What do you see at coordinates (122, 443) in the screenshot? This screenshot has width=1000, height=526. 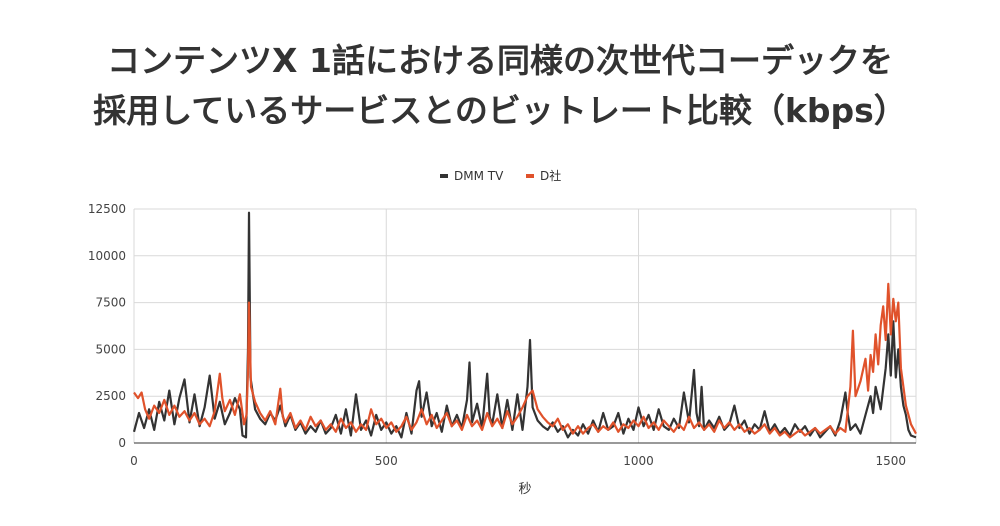 I see `y-tick-label: 0` at bounding box center [122, 443].